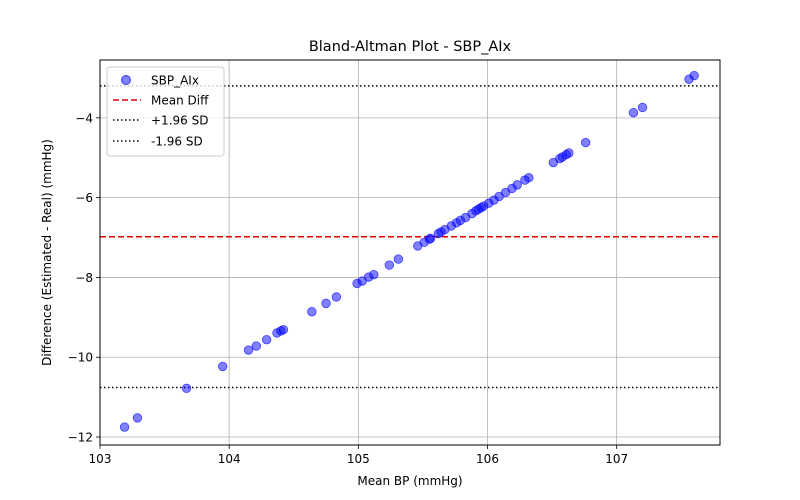  What do you see at coordinates (177, 142) in the screenshot?
I see `legend-label-lower-sd: -1.96 SD` at bounding box center [177, 142].